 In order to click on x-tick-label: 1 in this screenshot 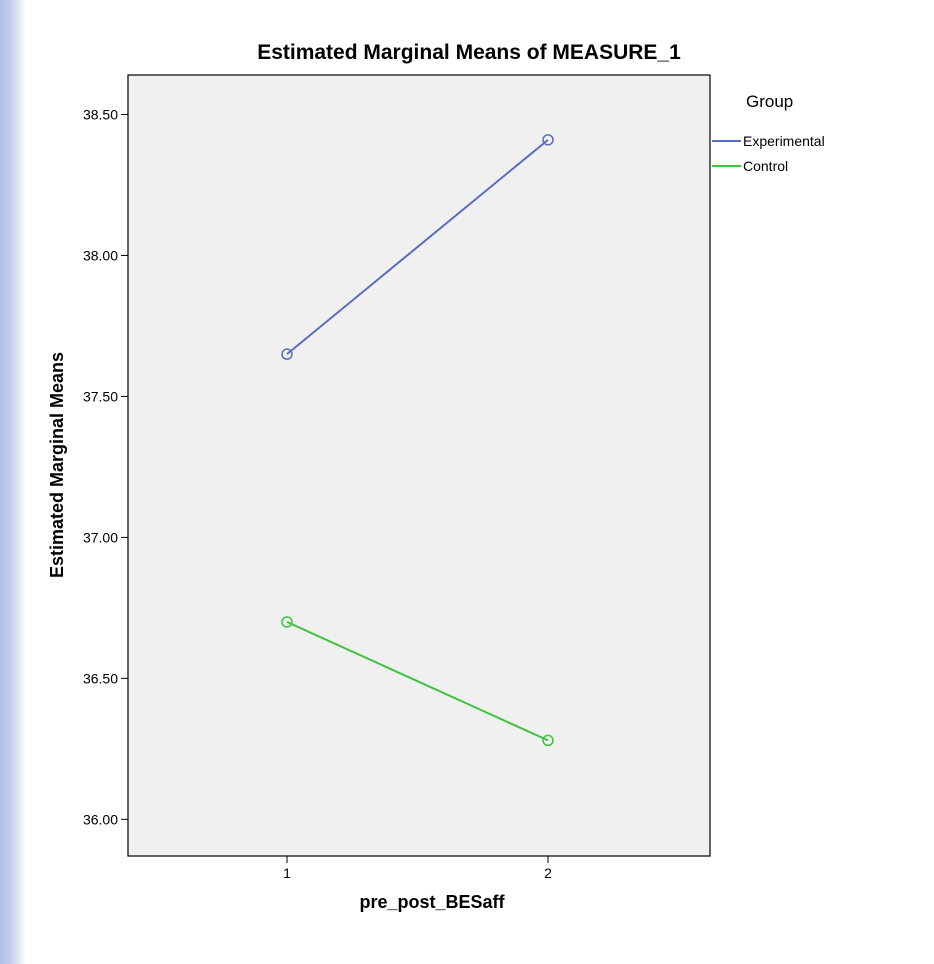, I will do `click(287, 873)`.